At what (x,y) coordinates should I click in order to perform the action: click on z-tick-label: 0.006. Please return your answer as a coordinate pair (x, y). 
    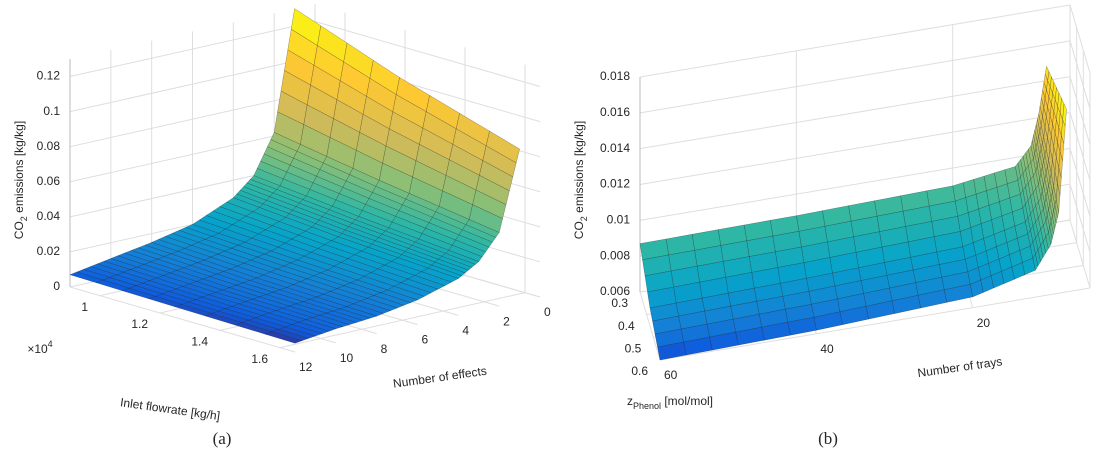
    Looking at the image, I should click on (615, 291).